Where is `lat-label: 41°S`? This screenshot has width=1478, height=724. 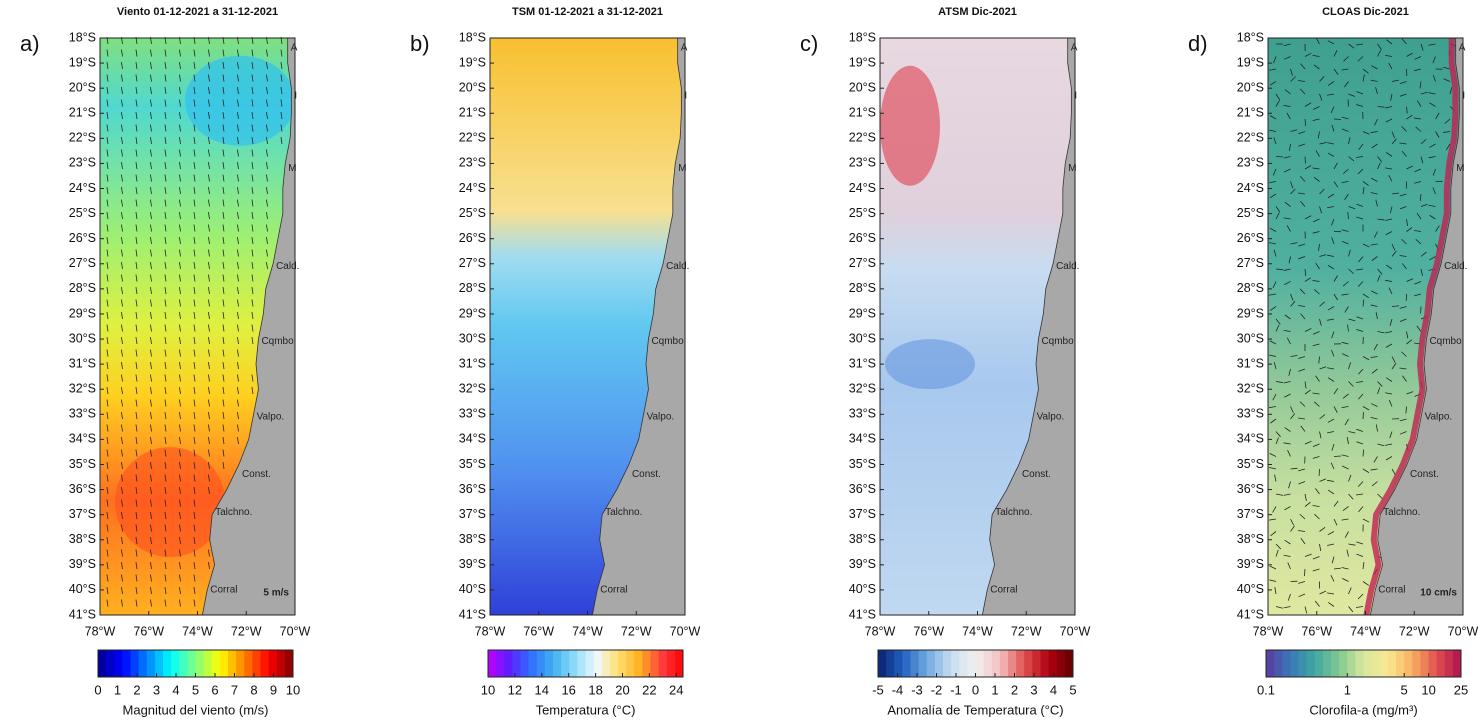 lat-label: 41°S is located at coordinates (472, 614).